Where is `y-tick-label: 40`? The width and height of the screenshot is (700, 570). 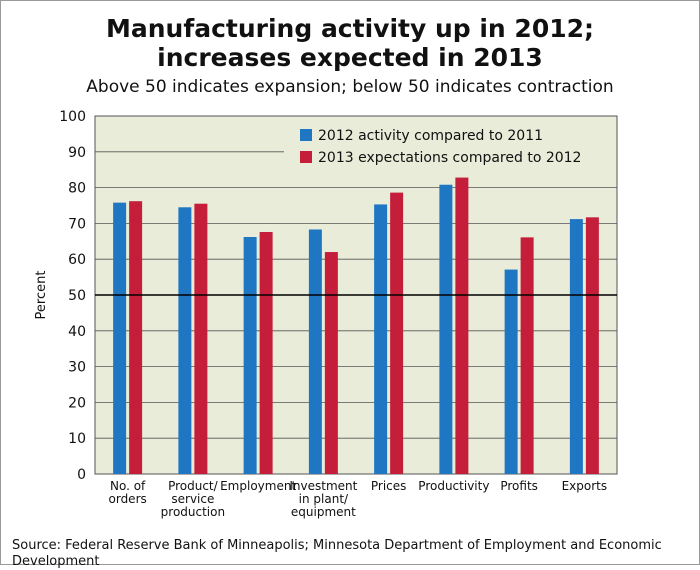
y-tick-label: 40 is located at coordinates (77, 332).